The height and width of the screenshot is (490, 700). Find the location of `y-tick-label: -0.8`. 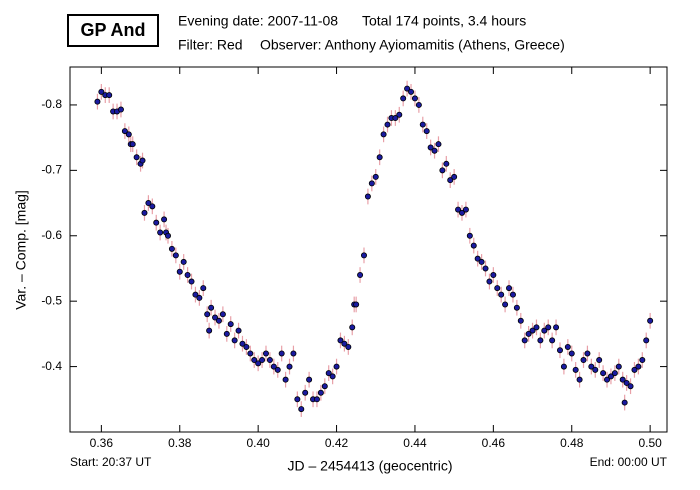

y-tick-label: -0.8 is located at coordinates (51, 104).